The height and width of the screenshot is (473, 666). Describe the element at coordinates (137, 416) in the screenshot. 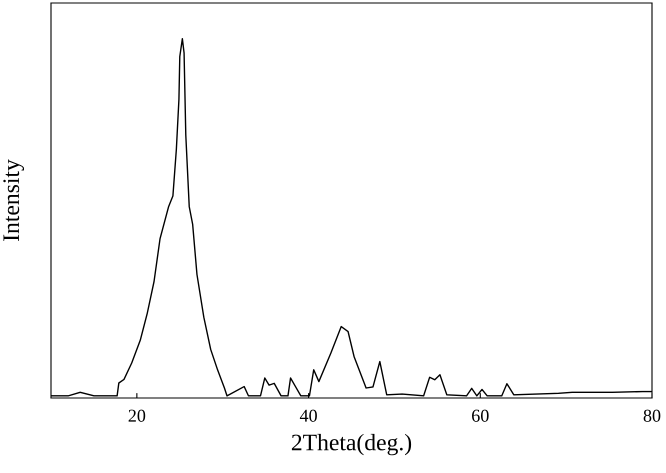

I see `x-tick-label: 20` at that location.